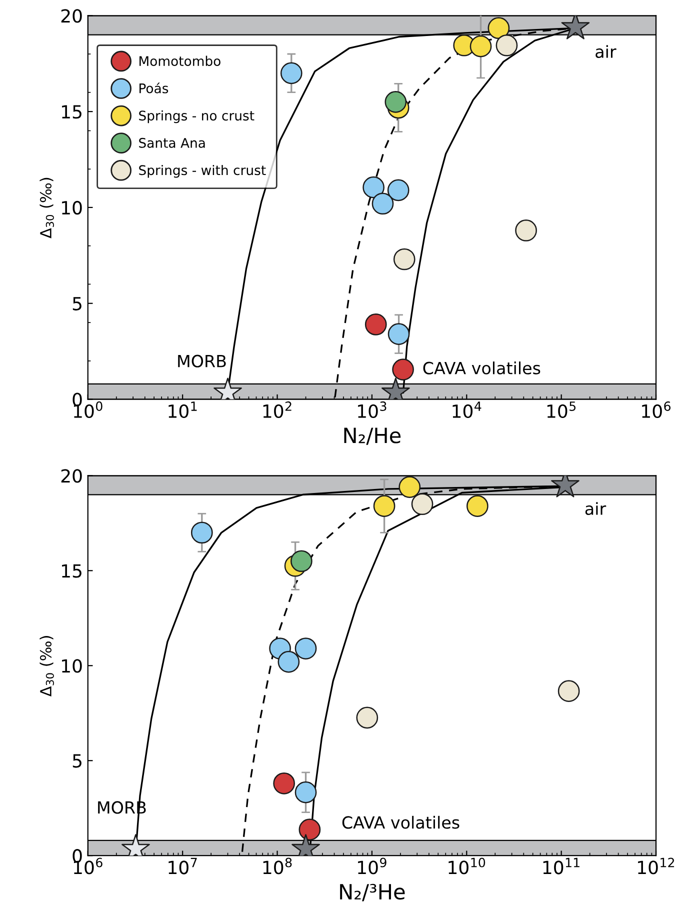  I want to click on x-tick-label: 10$^{6}$, so click(656, 409).